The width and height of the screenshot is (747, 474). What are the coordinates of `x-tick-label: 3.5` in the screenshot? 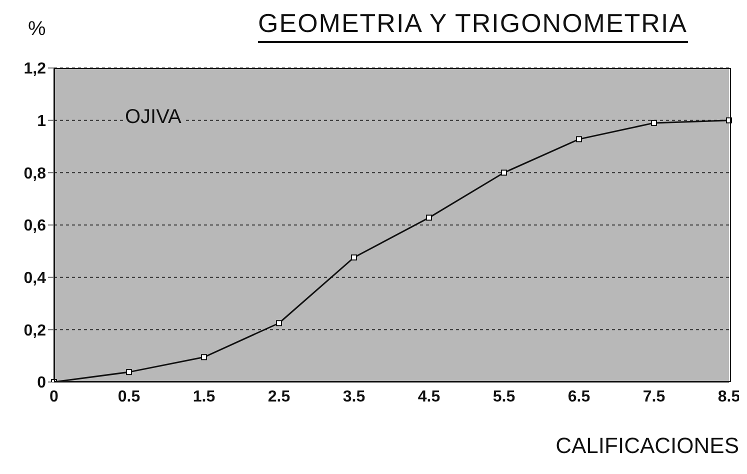 It's located at (354, 397).